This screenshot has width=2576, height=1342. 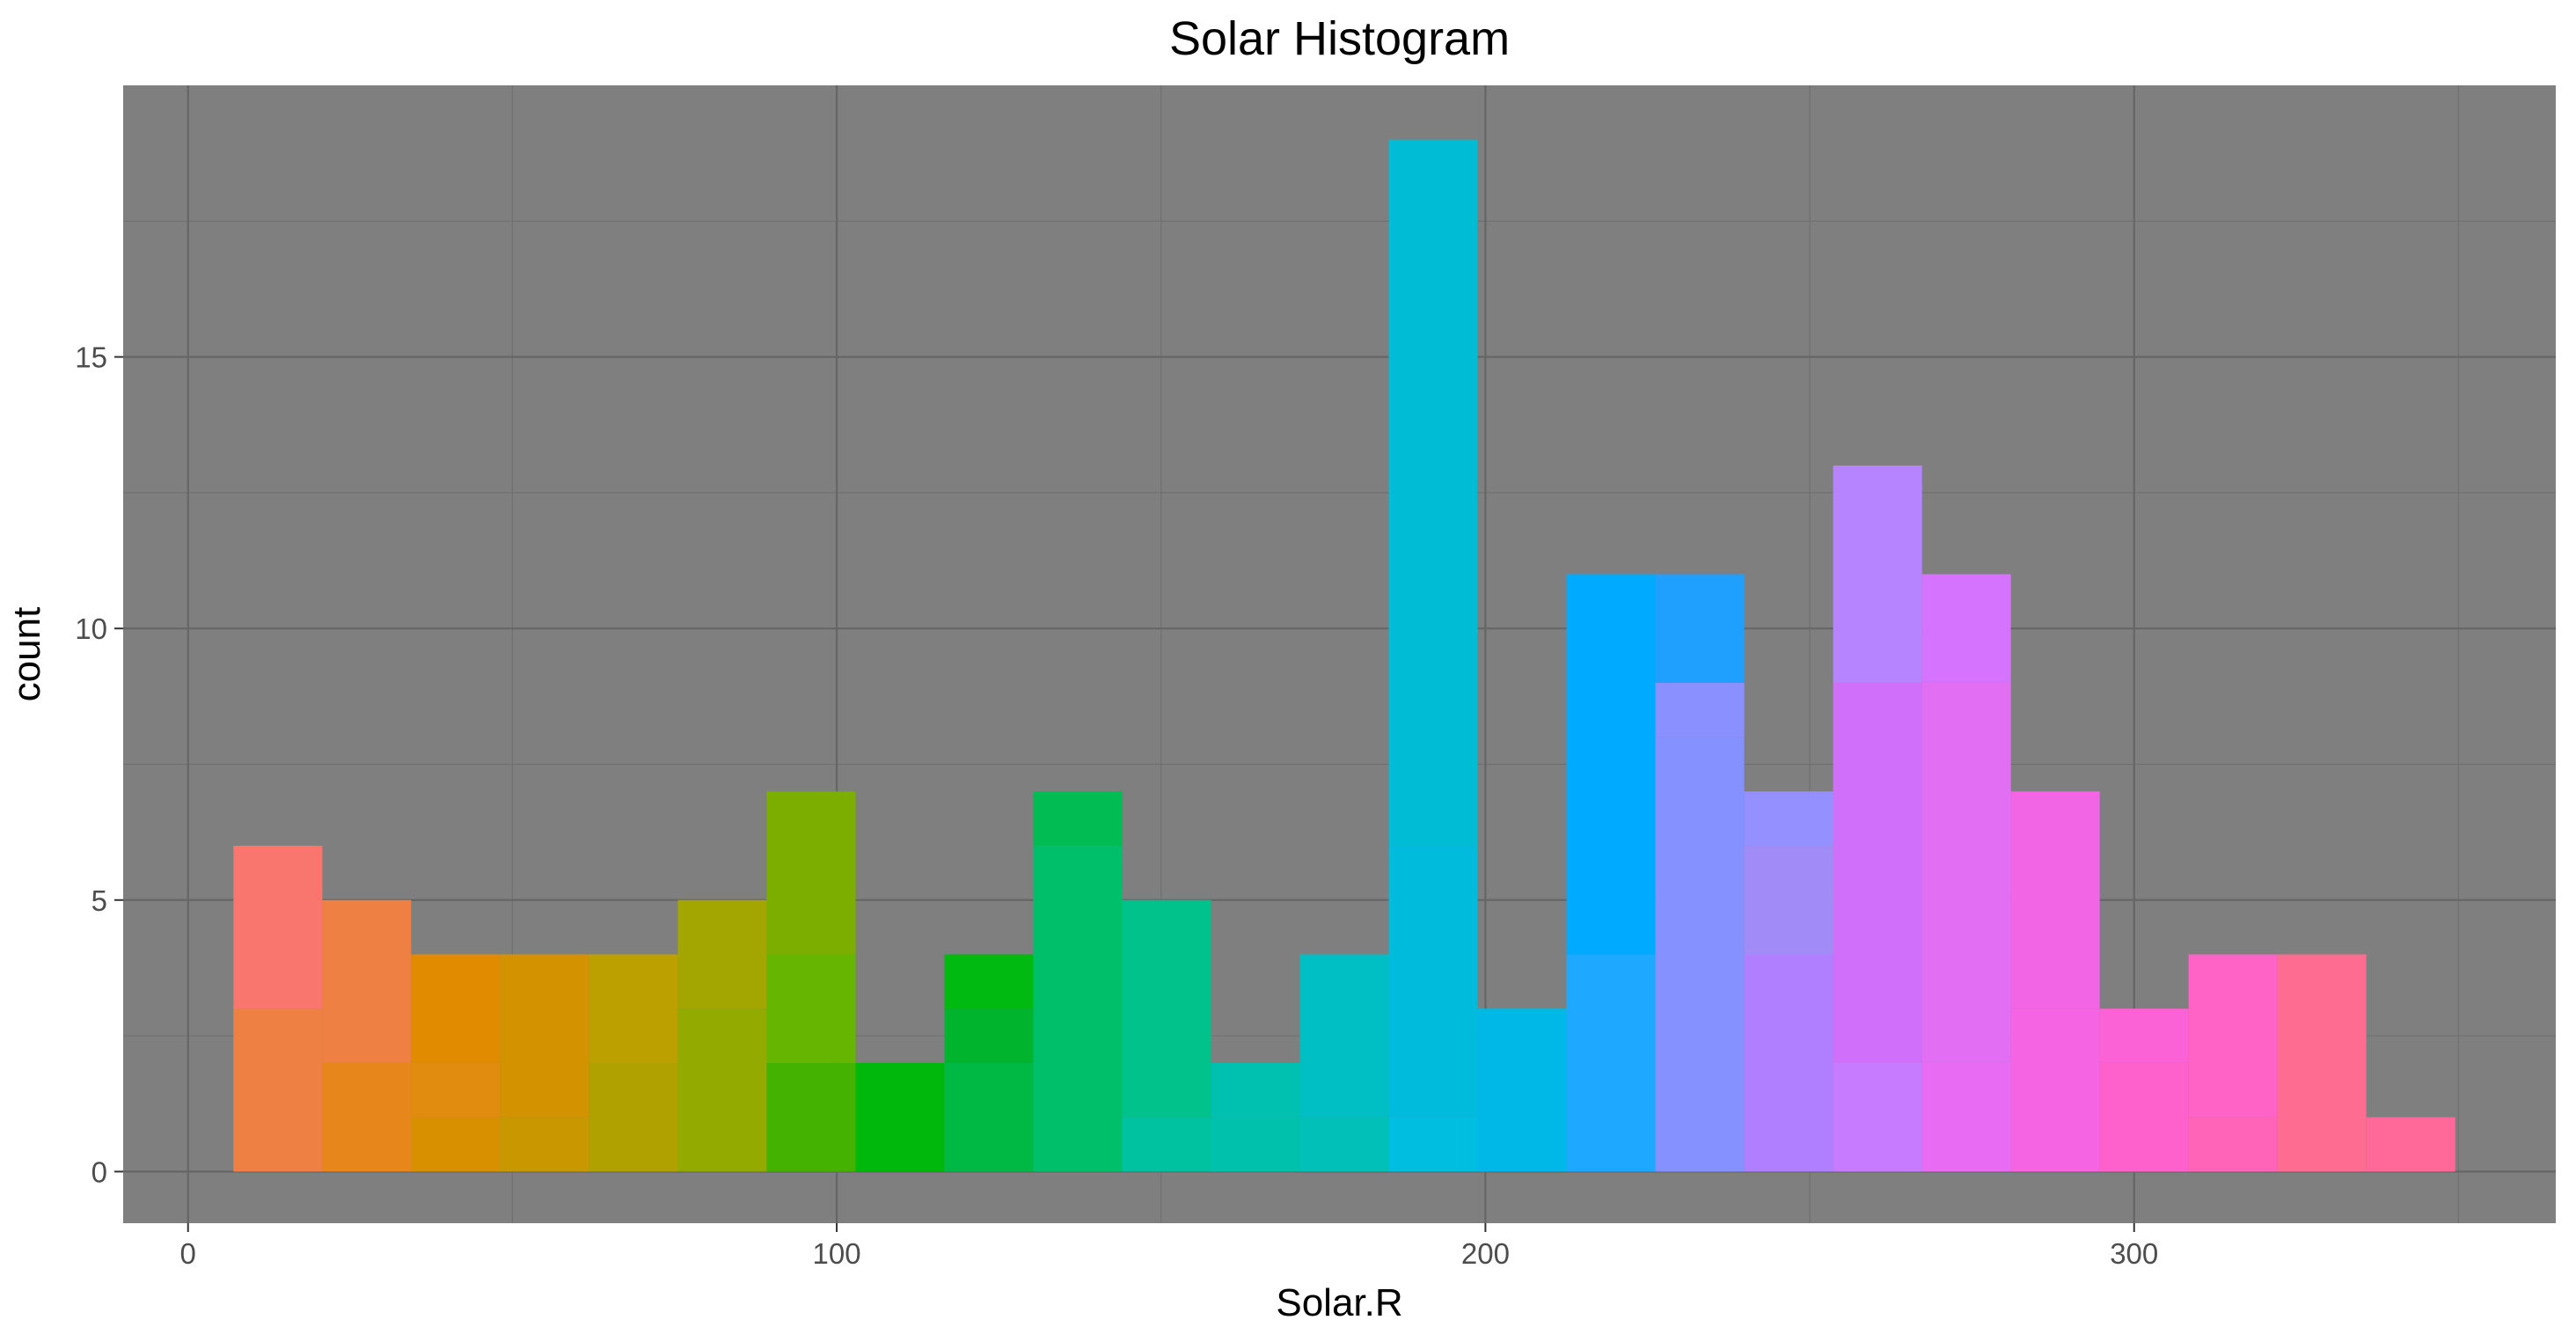 I want to click on y-tick-label: 15, so click(x=91, y=358).